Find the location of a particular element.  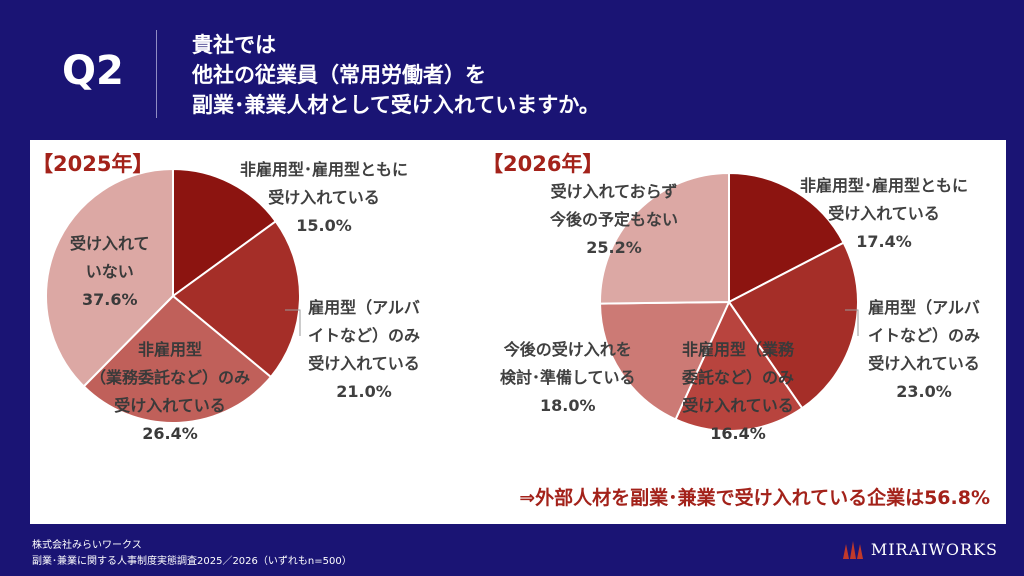

label-line: 受け入れておらず is located at coordinates (614, 191).